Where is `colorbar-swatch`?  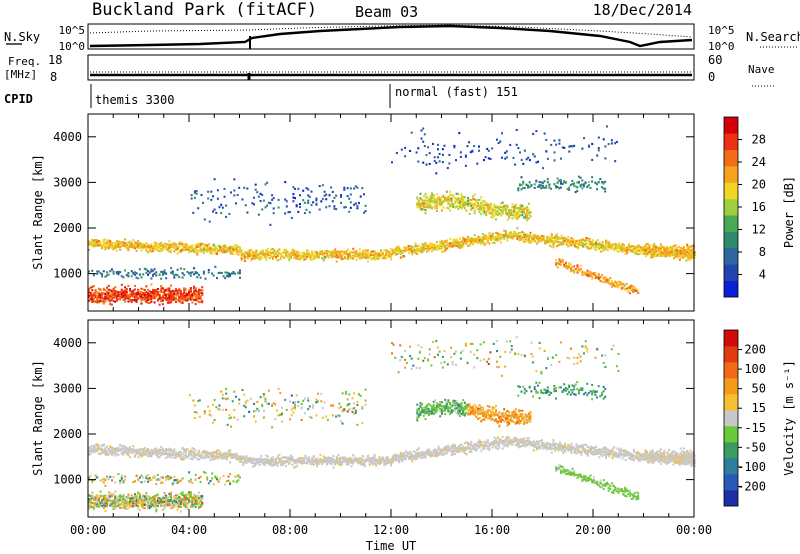
colorbar-swatch is located at coordinates (731, 125).